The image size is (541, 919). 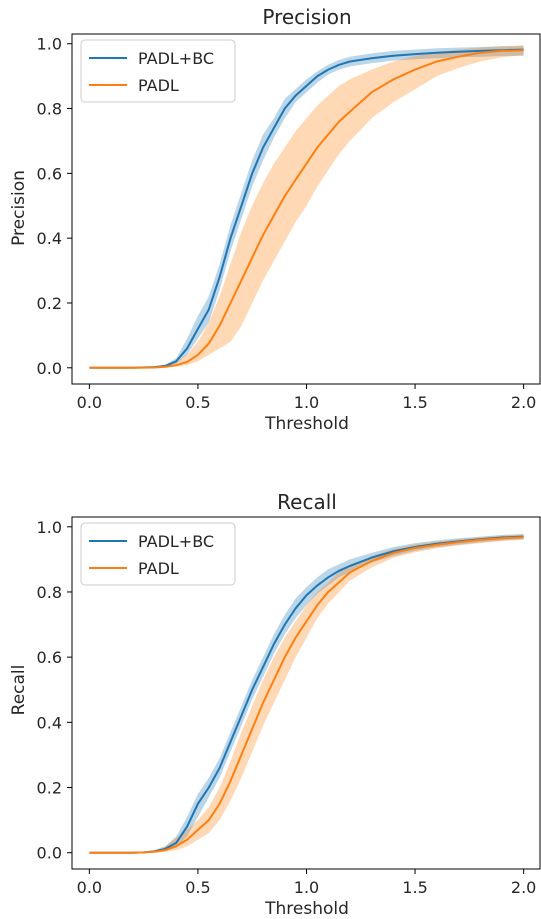 What do you see at coordinates (306, 17) in the screenshot?
I see `chart-title: Precision` at bounding box center [306, 17].